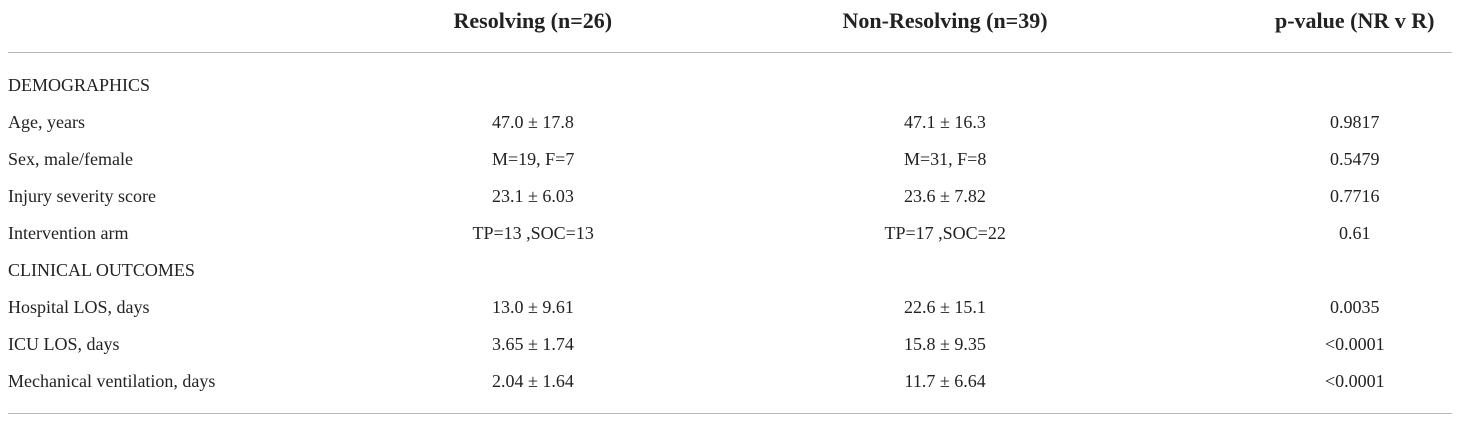  What do you see at coordinates (533, 307) in the screenshot?
I see `cell-value: 13.0 ± 9.61` at bounding box center [533, 307].